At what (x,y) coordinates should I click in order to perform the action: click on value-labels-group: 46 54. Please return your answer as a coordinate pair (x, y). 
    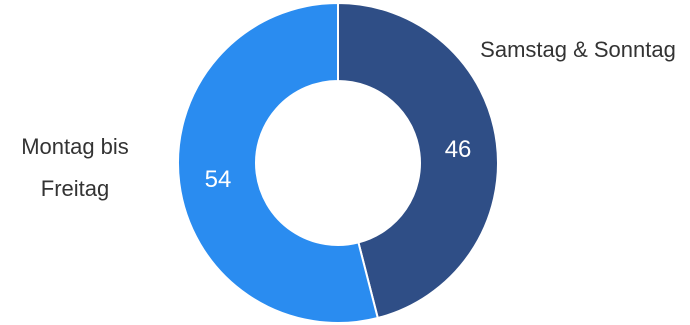
    Looking at the image, I should click on (338, 164).